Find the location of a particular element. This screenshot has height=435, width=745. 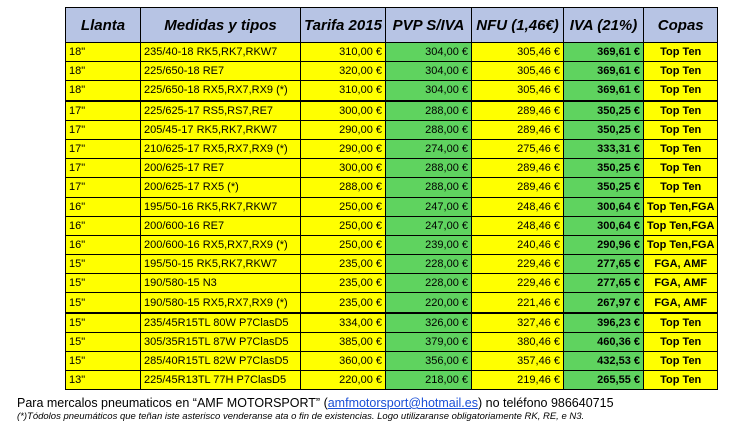

cell-nfu: 219,46 € is located at coordinates (517, 380).